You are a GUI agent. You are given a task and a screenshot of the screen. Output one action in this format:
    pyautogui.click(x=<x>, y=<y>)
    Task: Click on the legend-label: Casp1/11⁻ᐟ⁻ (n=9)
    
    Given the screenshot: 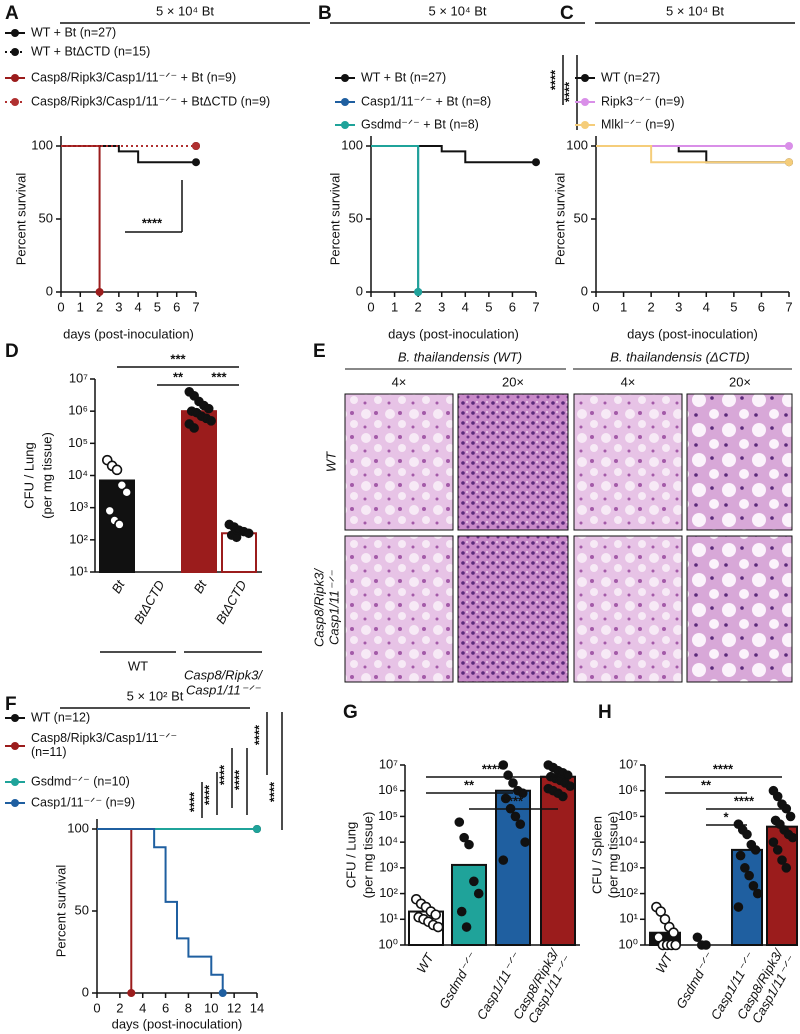 What is the action you would take?
    pyautogui.click(x=83, y=802)
    